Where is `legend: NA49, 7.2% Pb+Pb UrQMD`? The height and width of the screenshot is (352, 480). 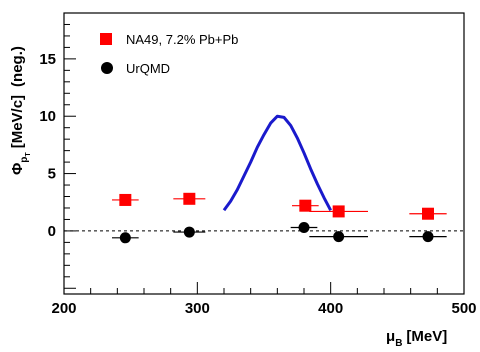
legend: NA49, 7.2% Pb+Pb UrQMD is located at coordinates (169, 54).